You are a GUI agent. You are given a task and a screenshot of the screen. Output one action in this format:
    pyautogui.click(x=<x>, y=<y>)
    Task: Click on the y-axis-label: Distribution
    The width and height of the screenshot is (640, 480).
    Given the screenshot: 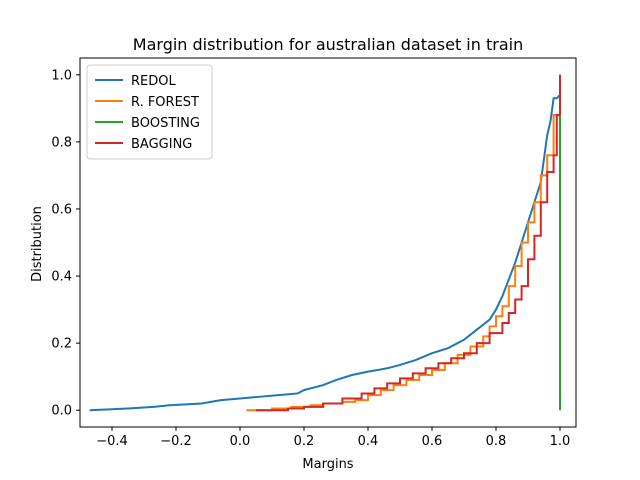 What is the action you would take?
    pyautogui.click(x=37, y=244)
    